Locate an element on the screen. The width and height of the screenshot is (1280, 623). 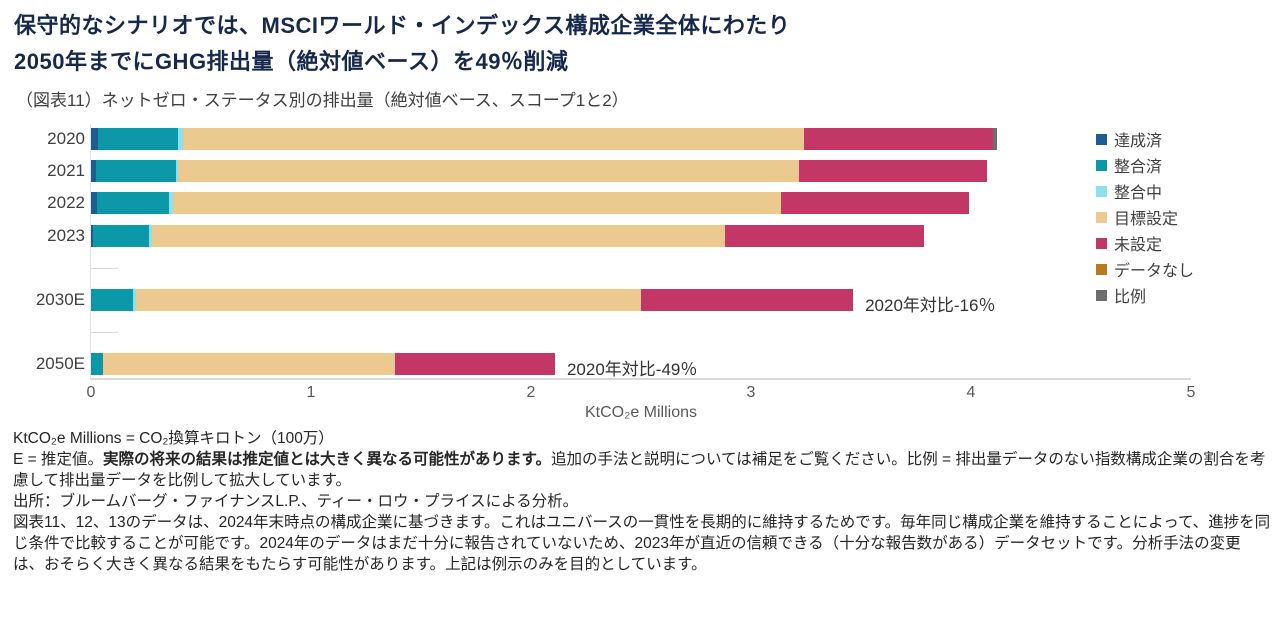
bar-segment-2021-未設定 is located at coordinates (893, 171).